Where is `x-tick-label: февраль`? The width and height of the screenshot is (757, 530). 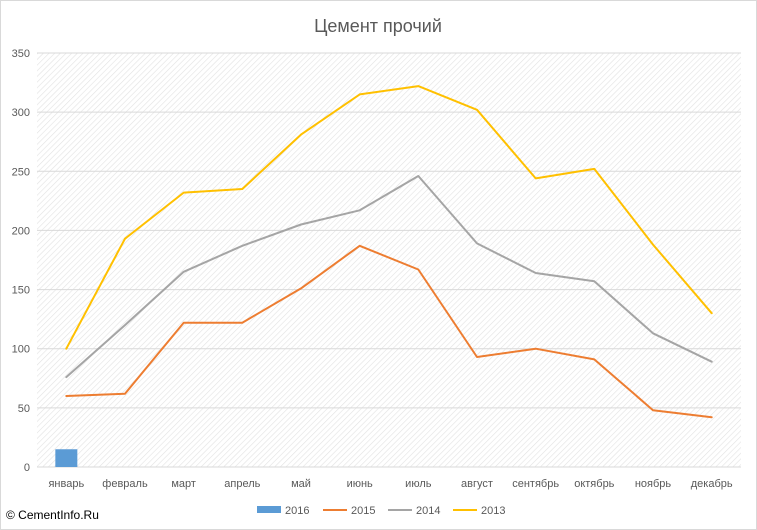
x-tick-label: февраль is located at coordinates (125, 484).